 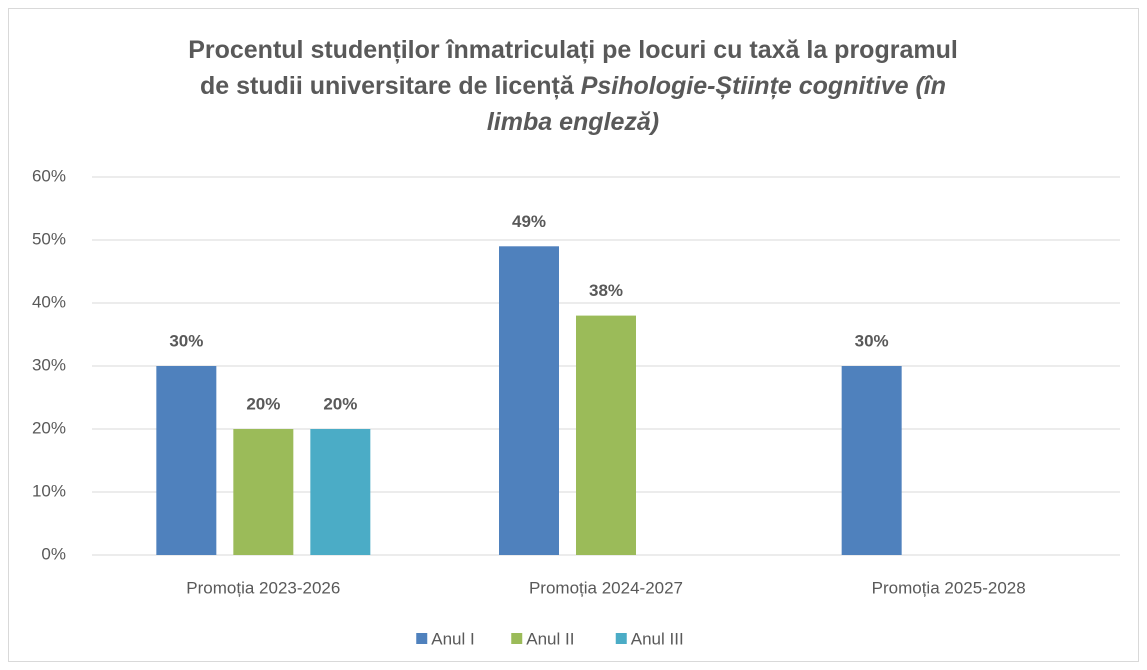 What do you see at coordinates (53, 553) in the screenshot?
I see `y-tick-label: 0%` at bounding box center [53, 553].